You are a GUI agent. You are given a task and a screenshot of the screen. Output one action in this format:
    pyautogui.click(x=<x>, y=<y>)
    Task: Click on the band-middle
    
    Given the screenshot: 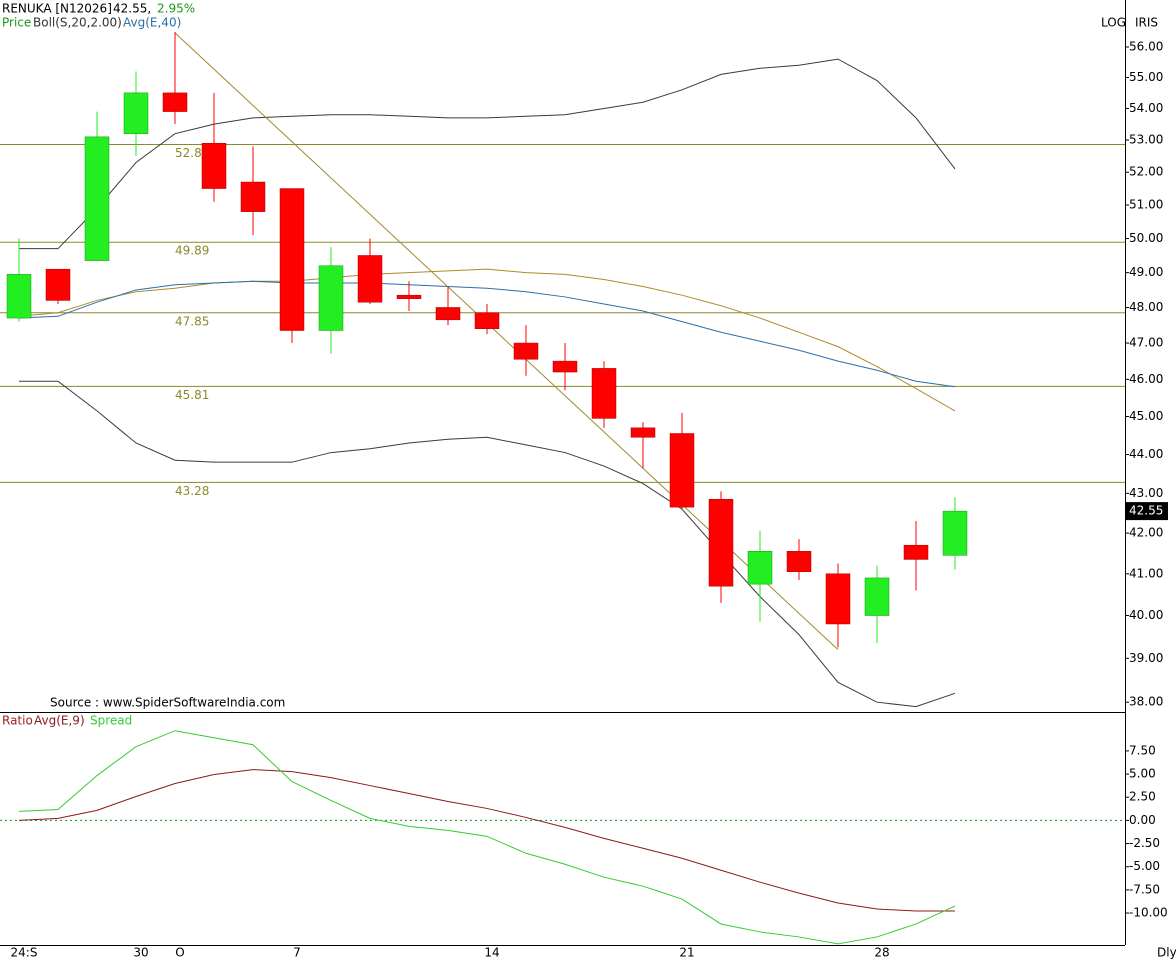 What is the action you would take?
    pyautogui.click(x=487, y=340)
    